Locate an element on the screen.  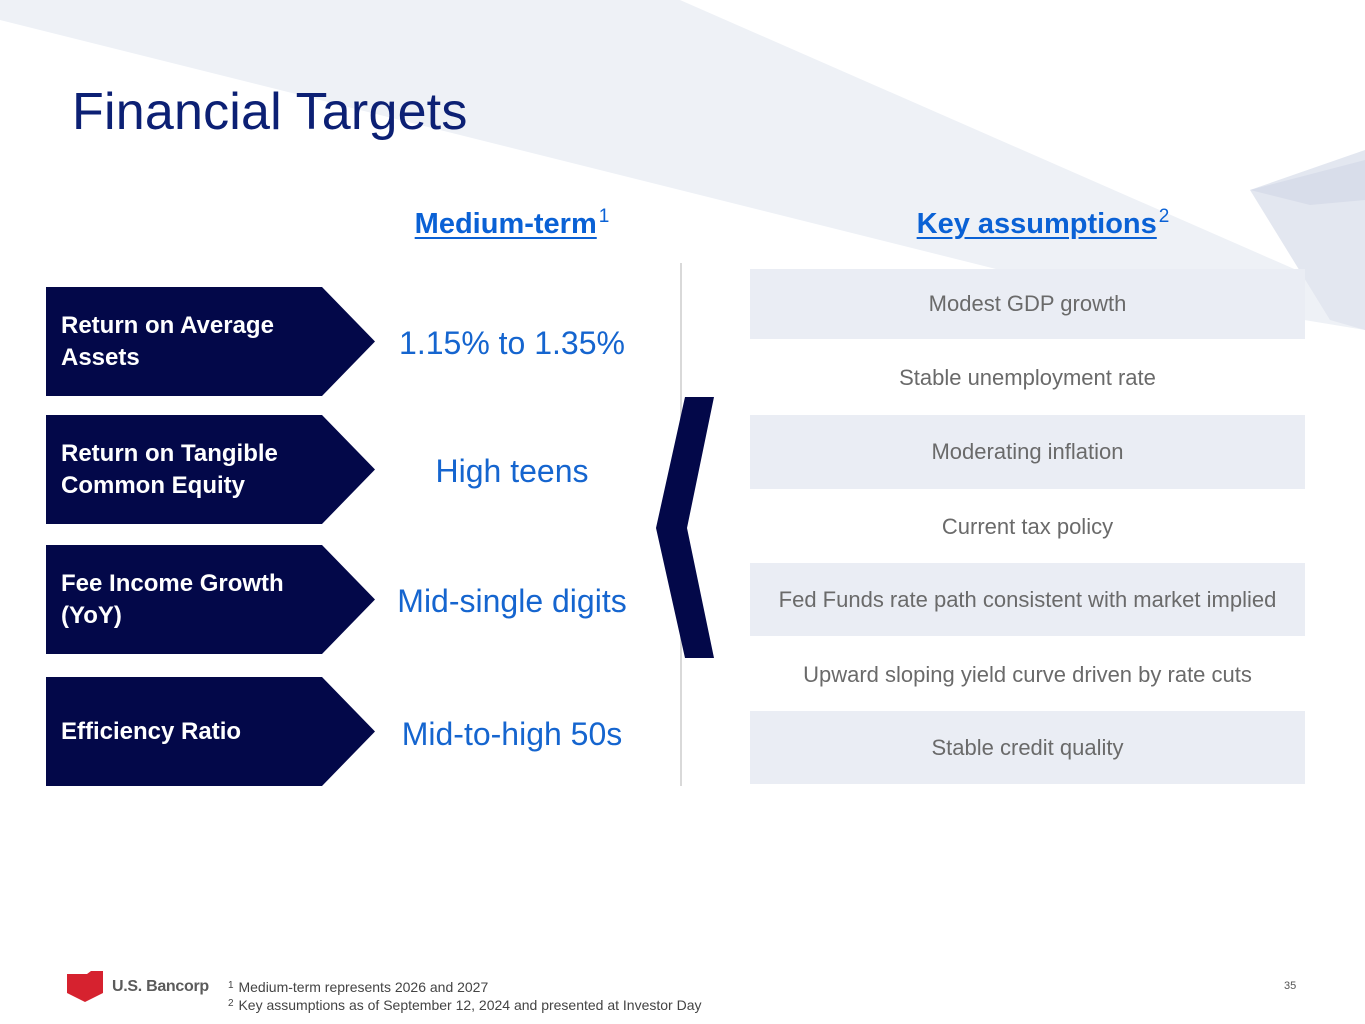
target-rotce: High teens is located at coordinates (512, 471).